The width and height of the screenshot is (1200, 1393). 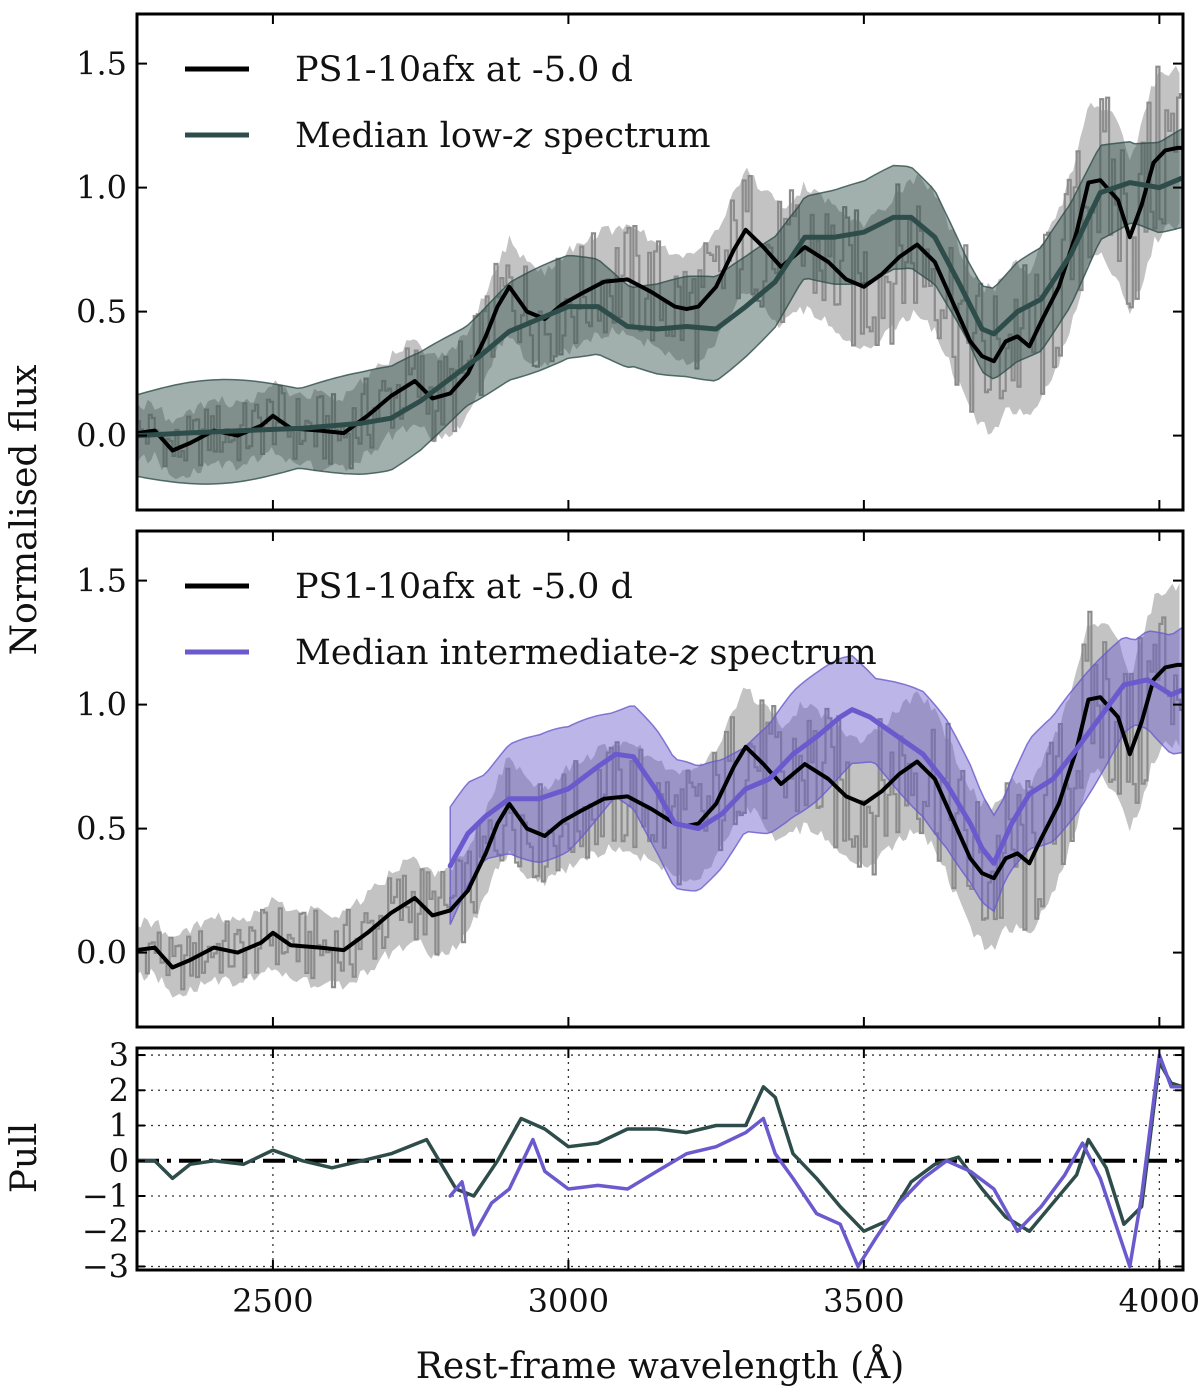 I want to click on y-tick-label: −1, so click(x=105, y=1196).